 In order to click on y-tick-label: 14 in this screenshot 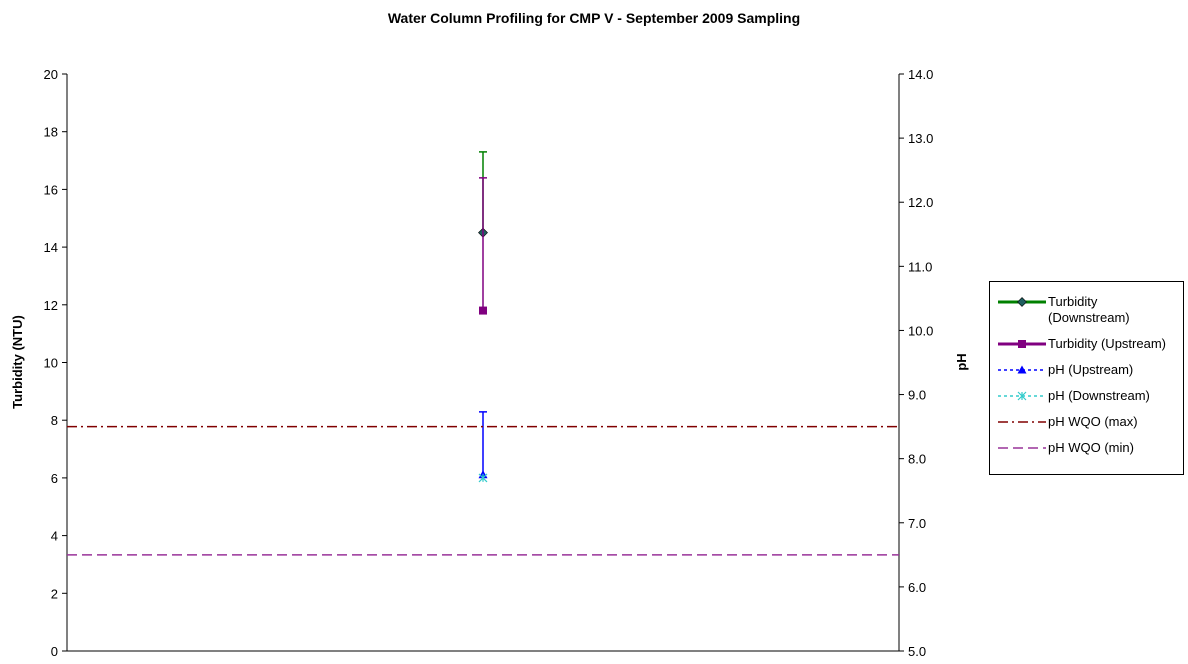, I will do `click(51, 247)`.